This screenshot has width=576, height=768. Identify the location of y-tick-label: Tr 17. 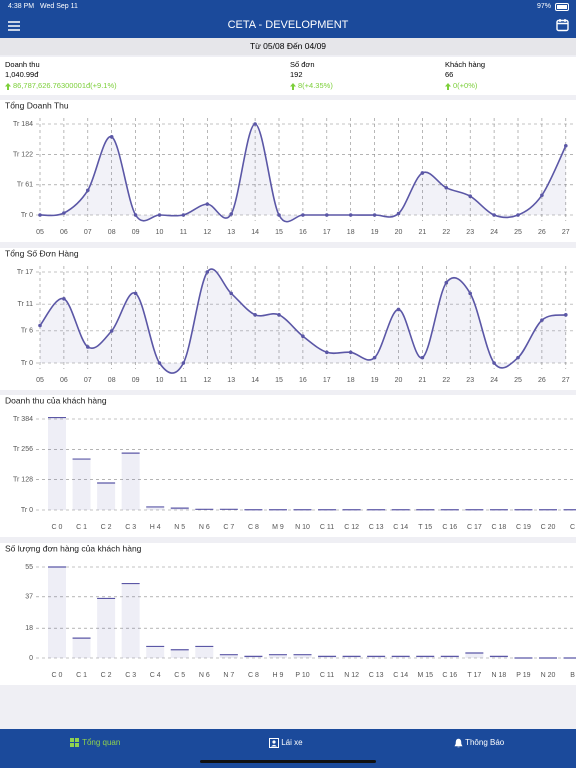
(25, 272).